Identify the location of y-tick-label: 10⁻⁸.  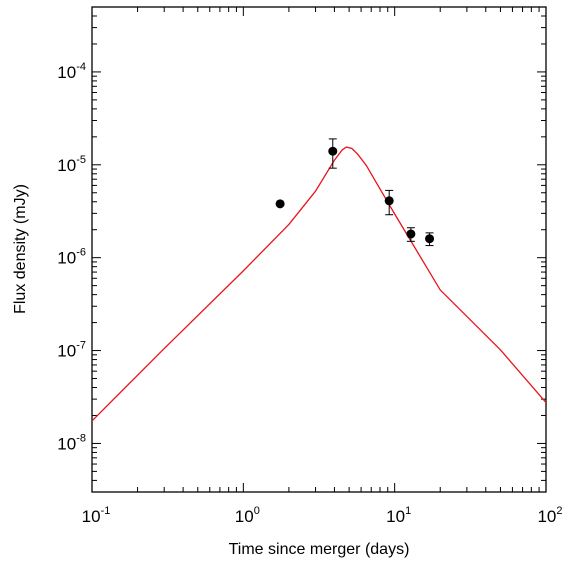
(71, 442).